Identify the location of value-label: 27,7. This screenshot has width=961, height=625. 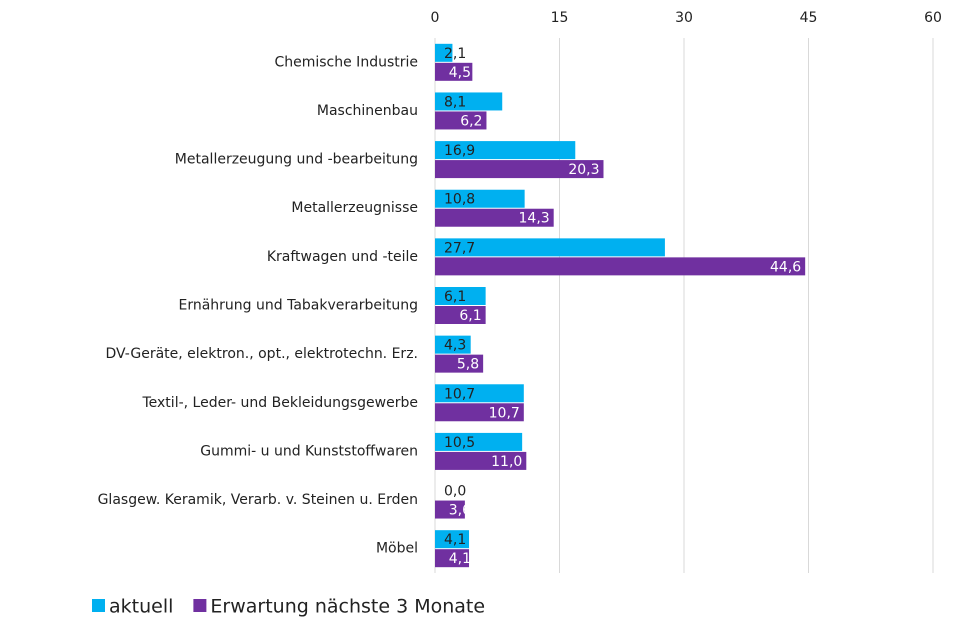
(459, 248).